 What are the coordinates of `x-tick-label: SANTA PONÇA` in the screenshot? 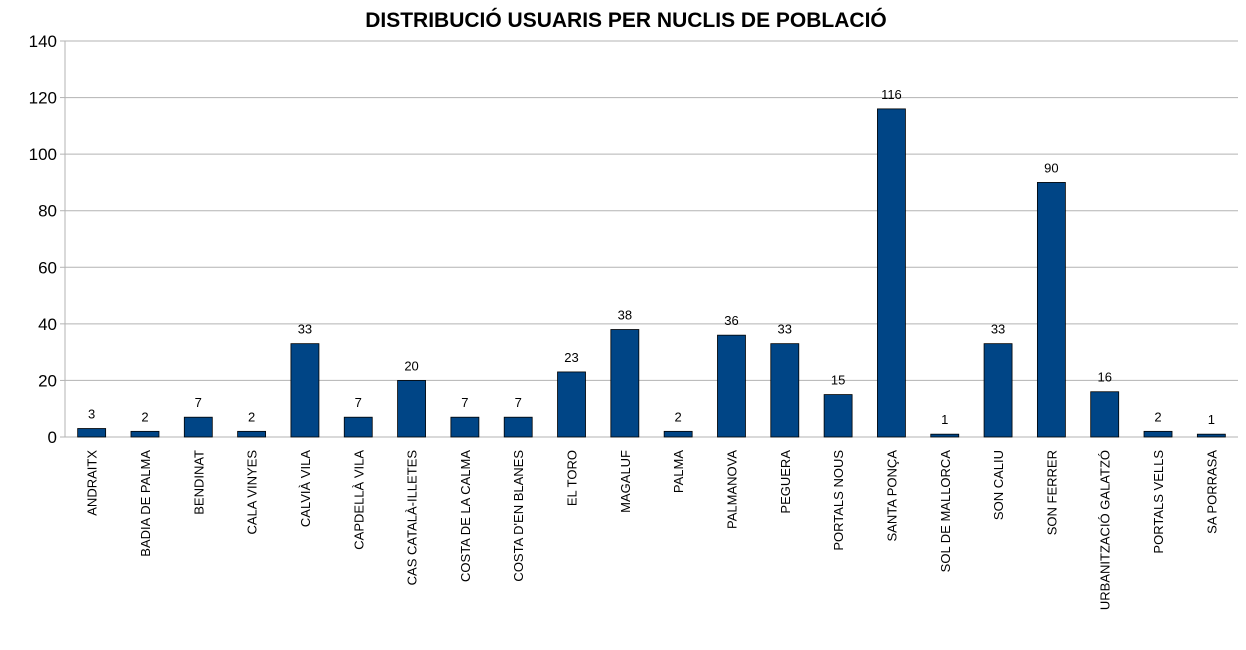 It's located at (891, 496).